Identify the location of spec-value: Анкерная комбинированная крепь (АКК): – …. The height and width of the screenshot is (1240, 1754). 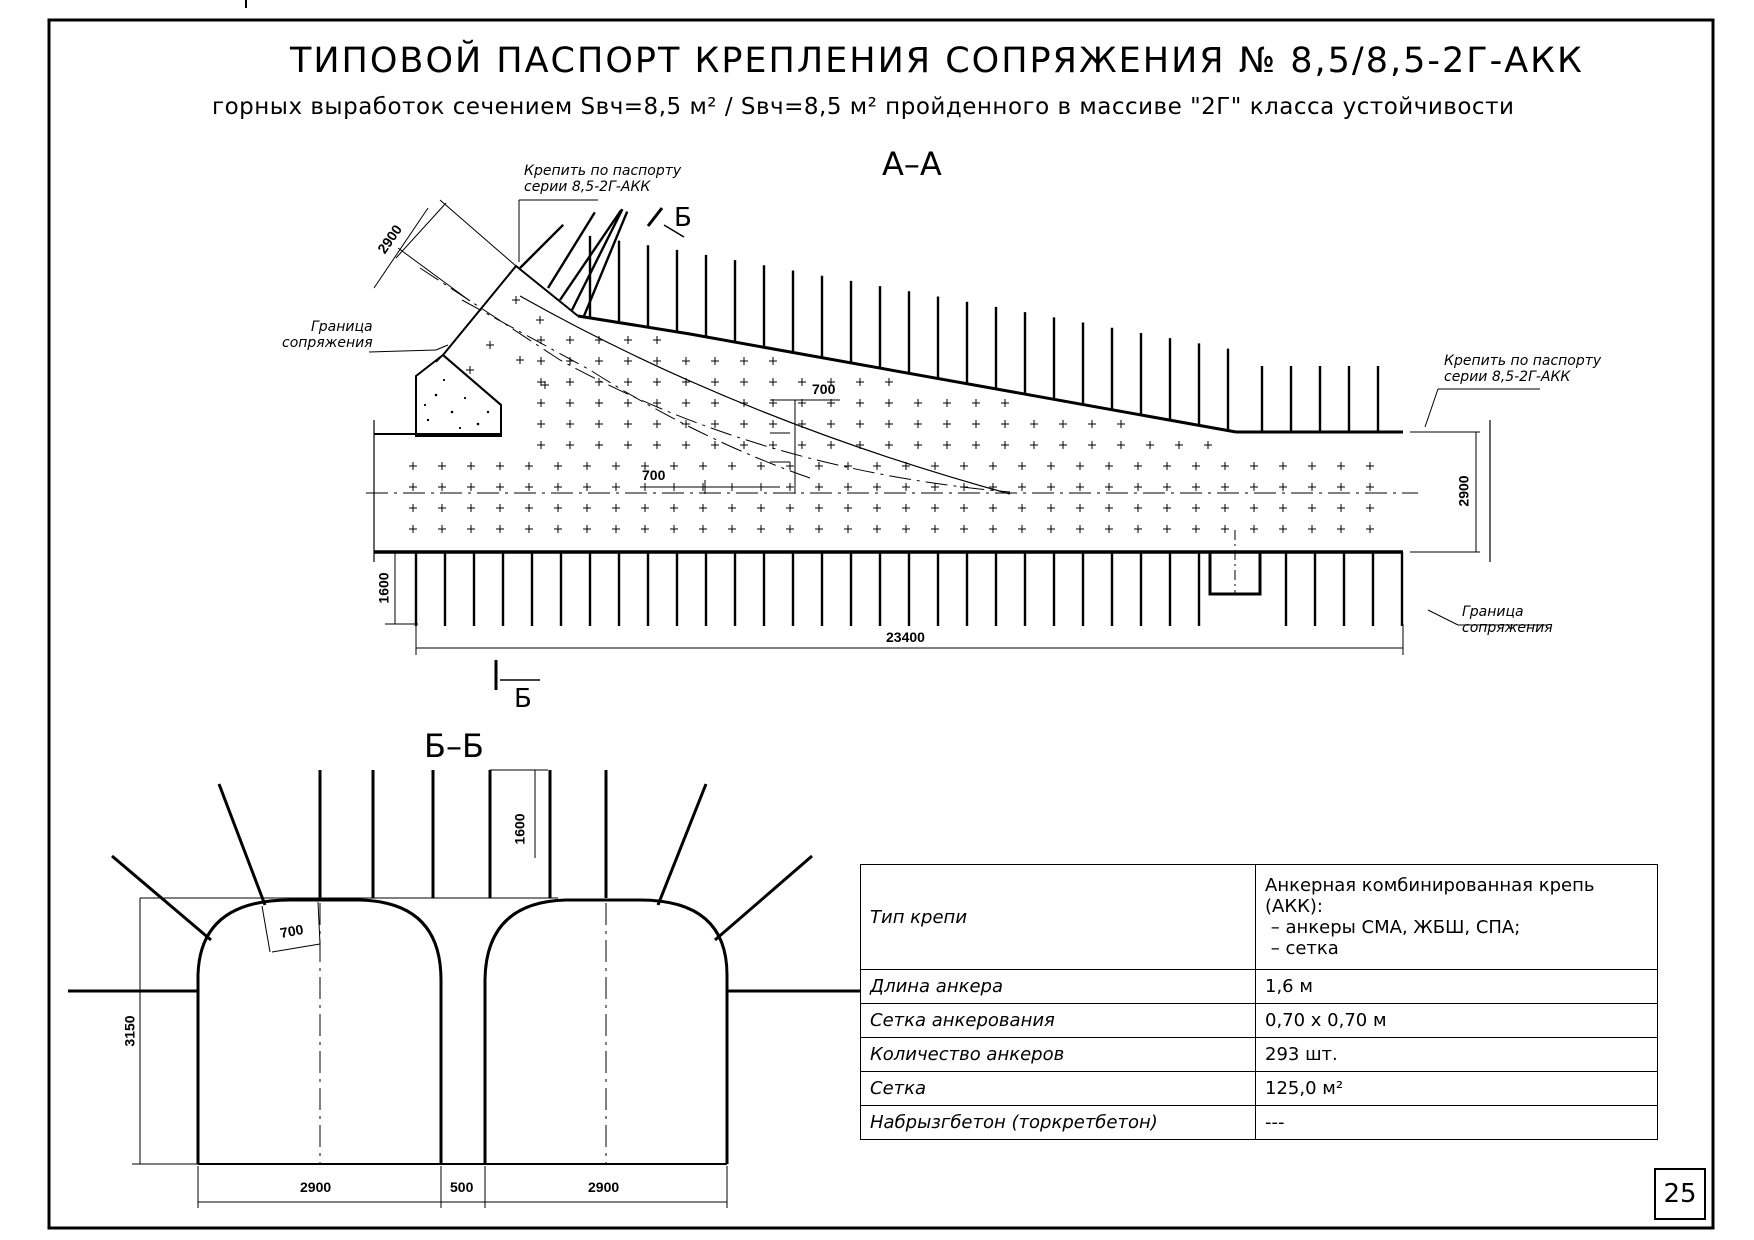
(1456, 917).